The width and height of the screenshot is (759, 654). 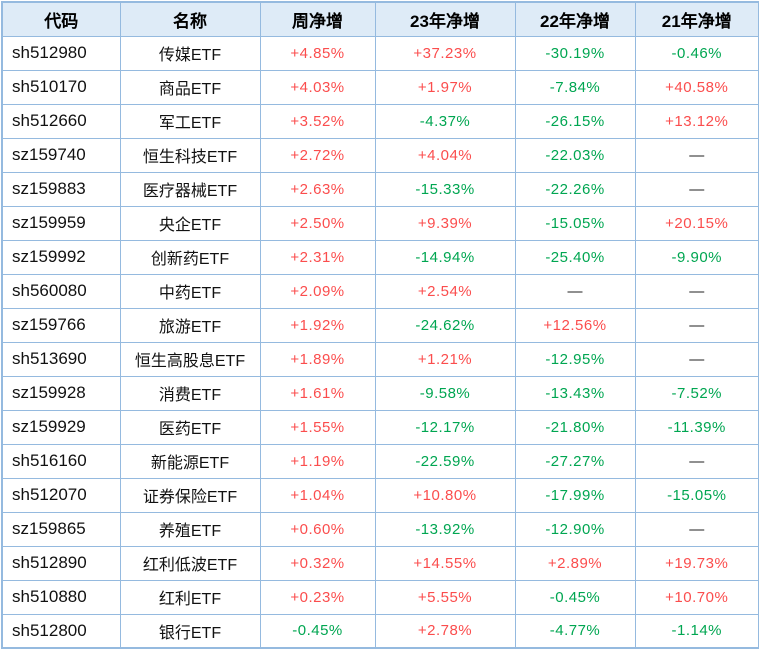 What do you see at coordinates (190, 563) in the screenshot?
I see `cell-name: 红利低波ETF` at bounding box center [190, 563].